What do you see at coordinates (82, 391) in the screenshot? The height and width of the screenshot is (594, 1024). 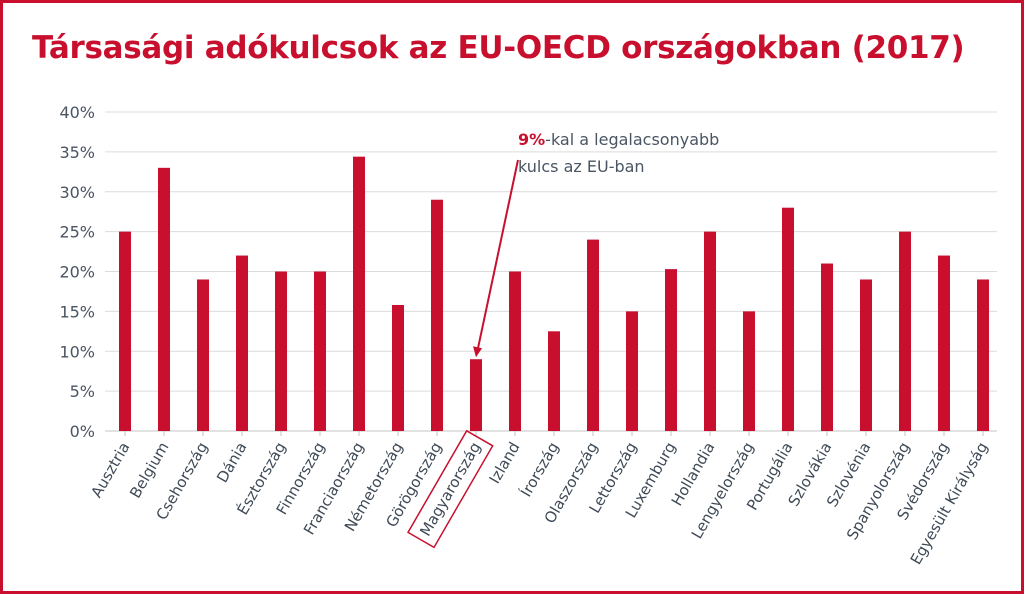 I see `y-tick-label: 5%` at bounding box center [82, 391].